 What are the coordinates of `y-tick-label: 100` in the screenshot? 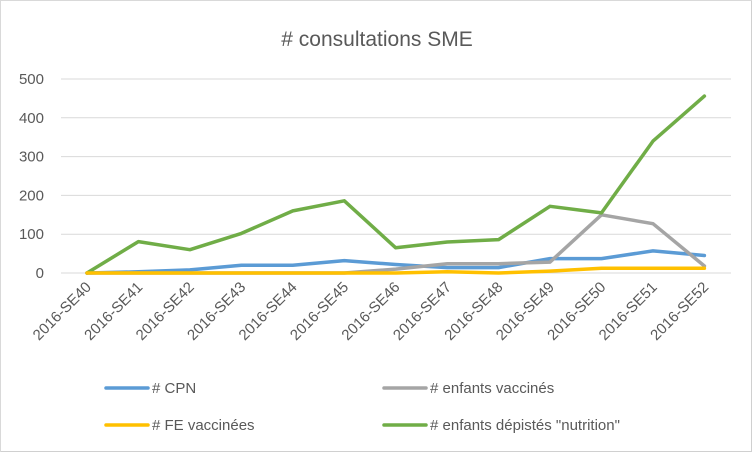 It's located at (31, 234).